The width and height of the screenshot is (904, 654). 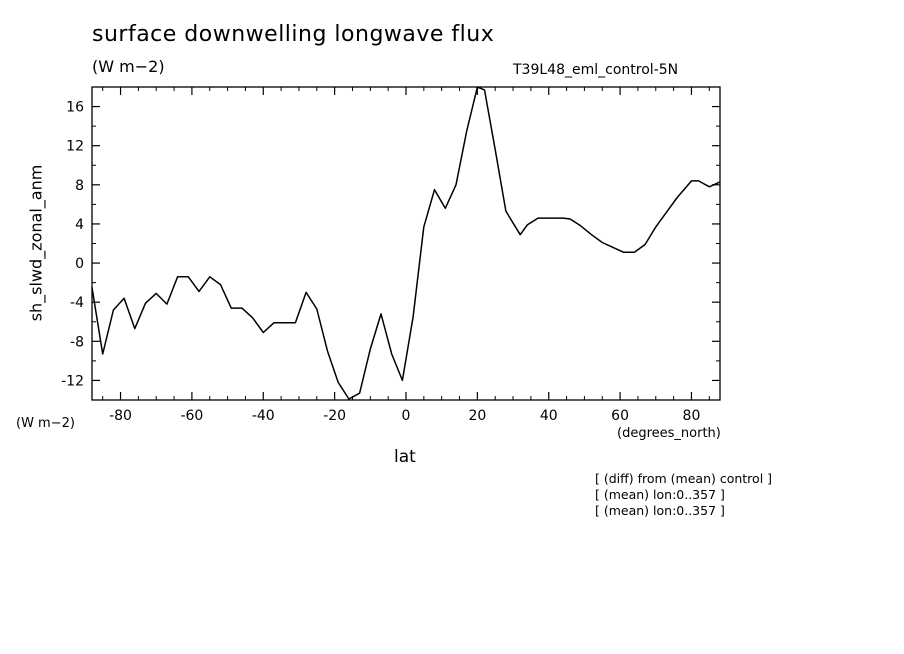 I want to click on run-label: T39L48_eml_control-5N, so click(x=596, y=70).